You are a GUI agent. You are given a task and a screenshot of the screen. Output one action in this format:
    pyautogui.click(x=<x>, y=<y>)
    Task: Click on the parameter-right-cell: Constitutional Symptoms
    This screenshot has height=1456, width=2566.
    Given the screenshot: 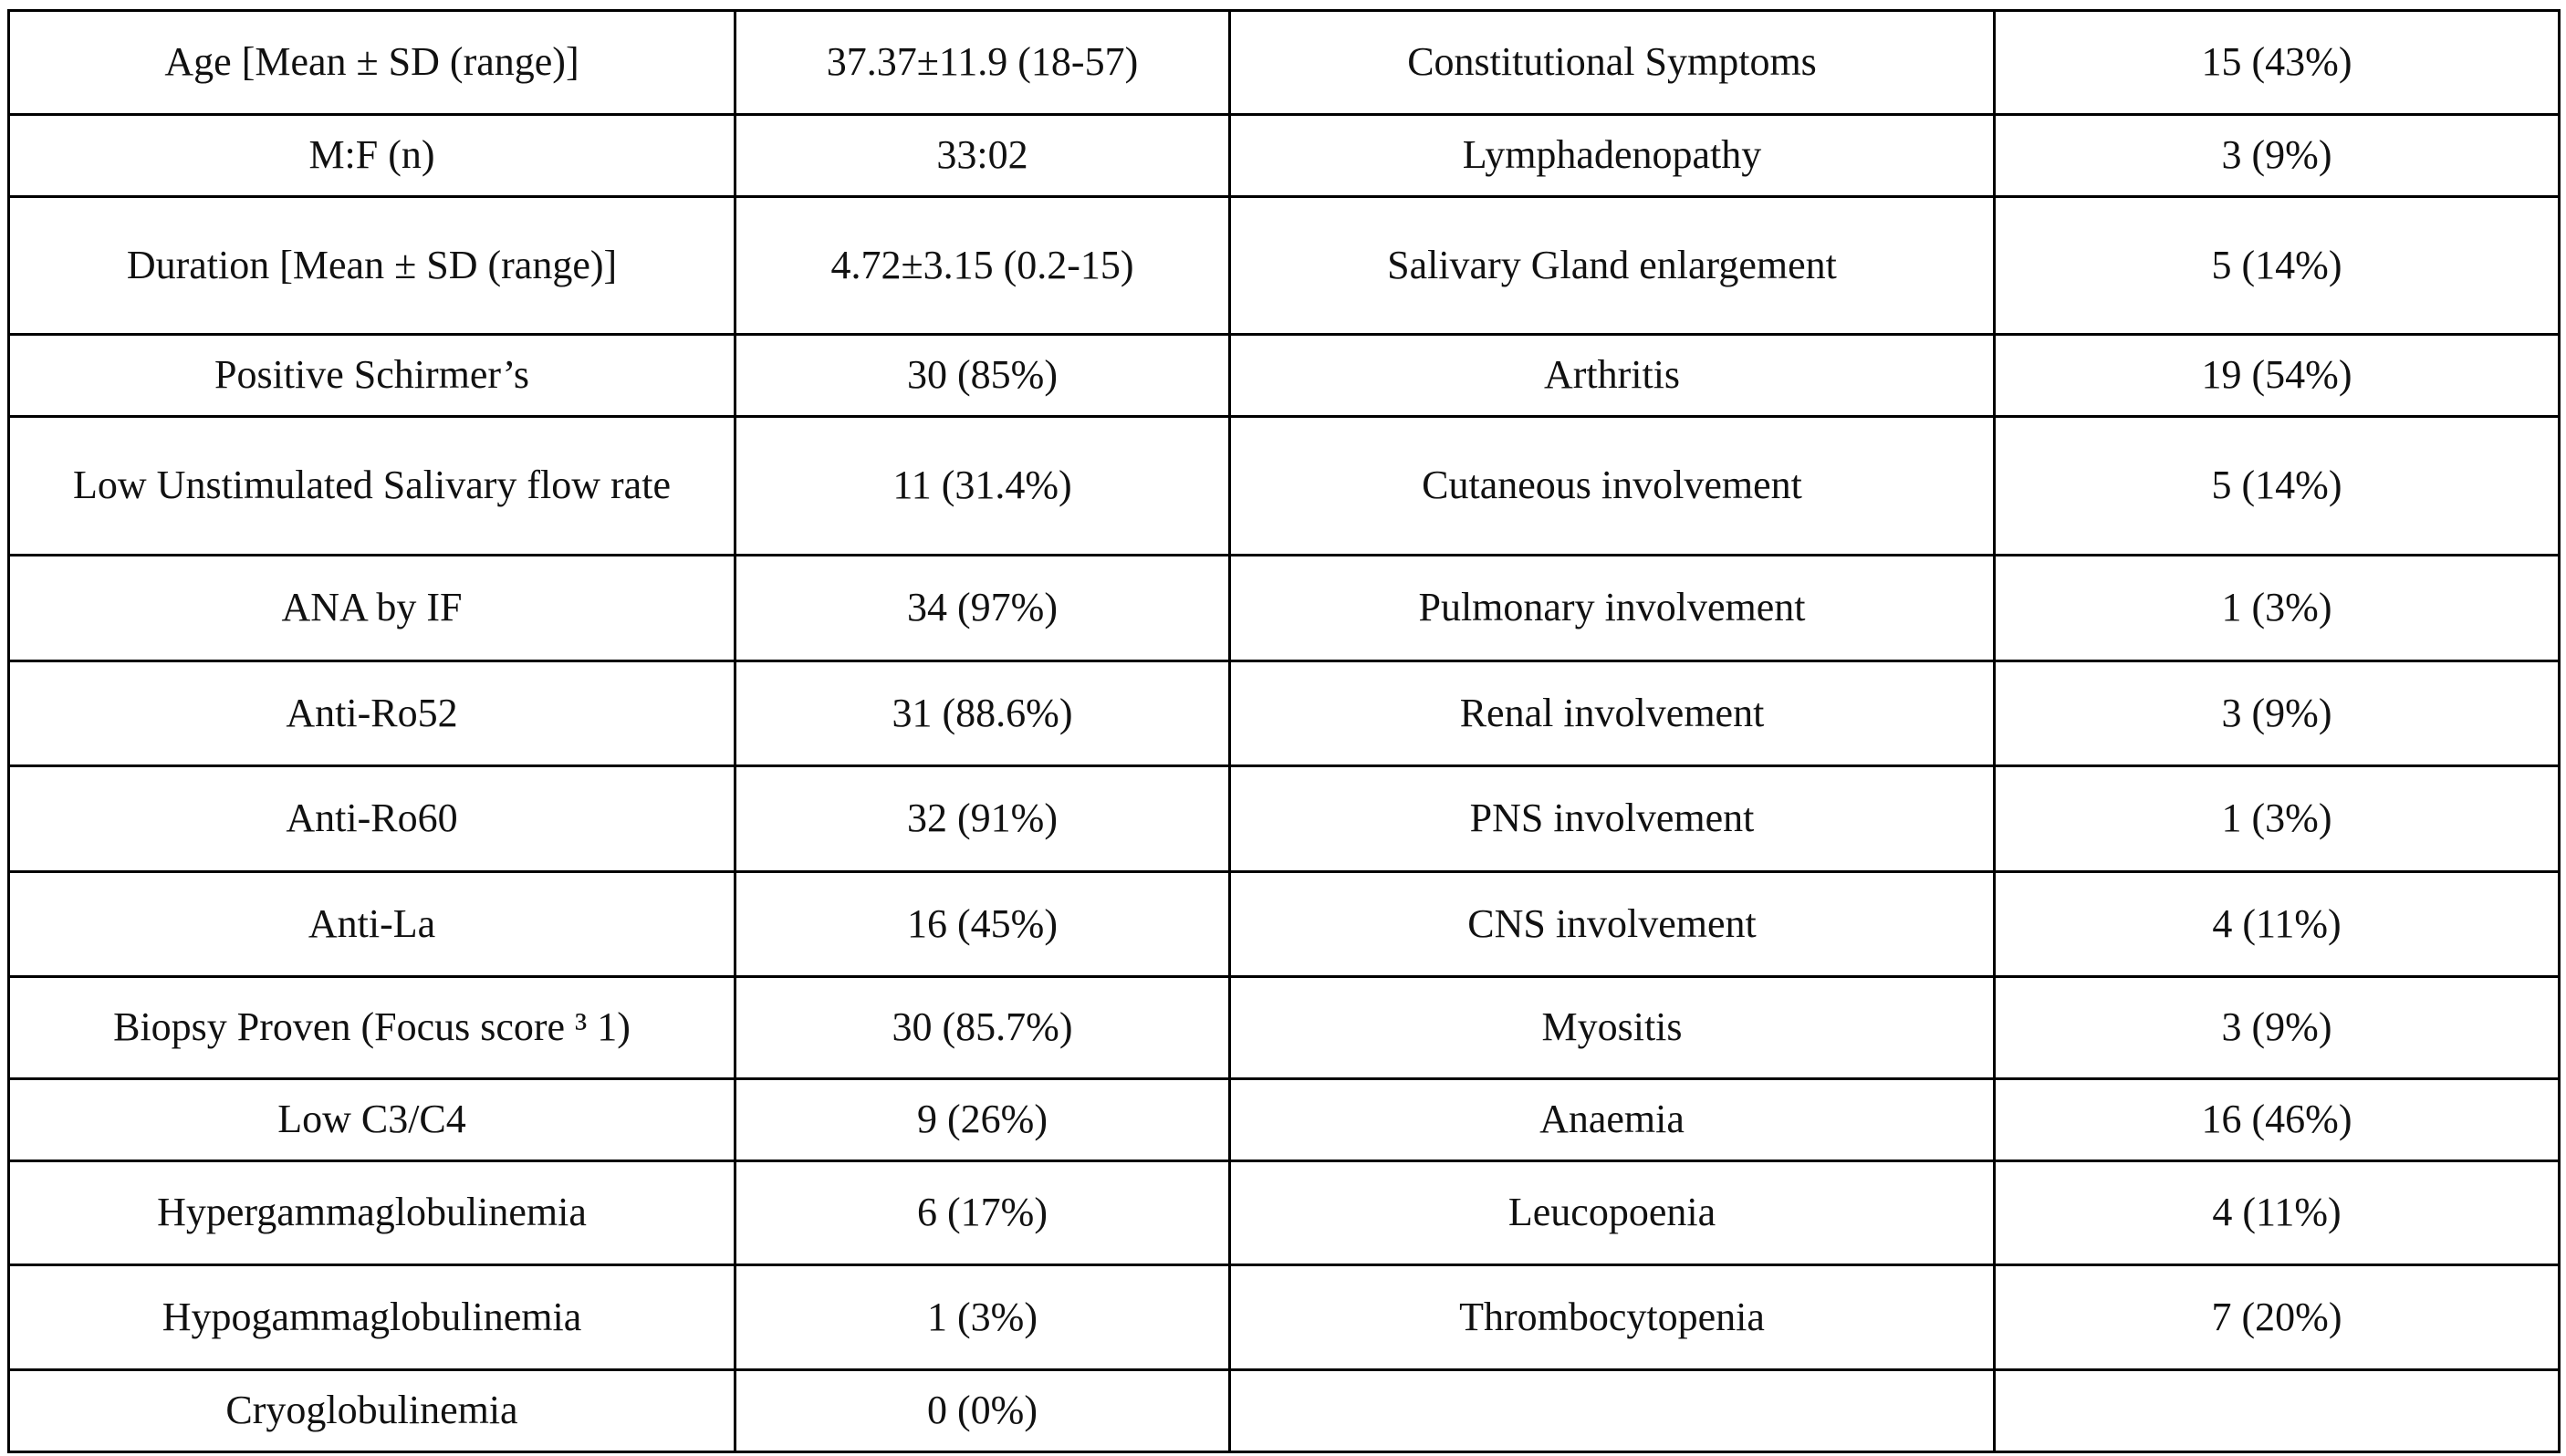 What is the action you would take?
    pyautogui.click(x=1612, y=62)
    